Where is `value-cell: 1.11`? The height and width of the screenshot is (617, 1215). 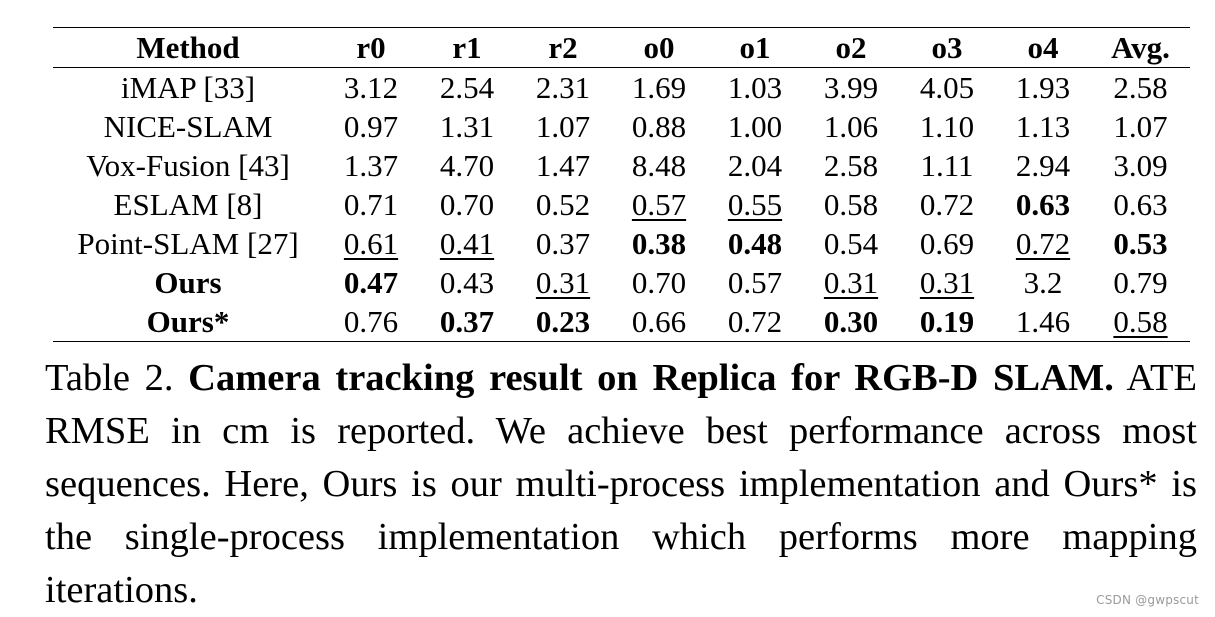 value-cell: 1.11 is located at coordinates (947, 165).